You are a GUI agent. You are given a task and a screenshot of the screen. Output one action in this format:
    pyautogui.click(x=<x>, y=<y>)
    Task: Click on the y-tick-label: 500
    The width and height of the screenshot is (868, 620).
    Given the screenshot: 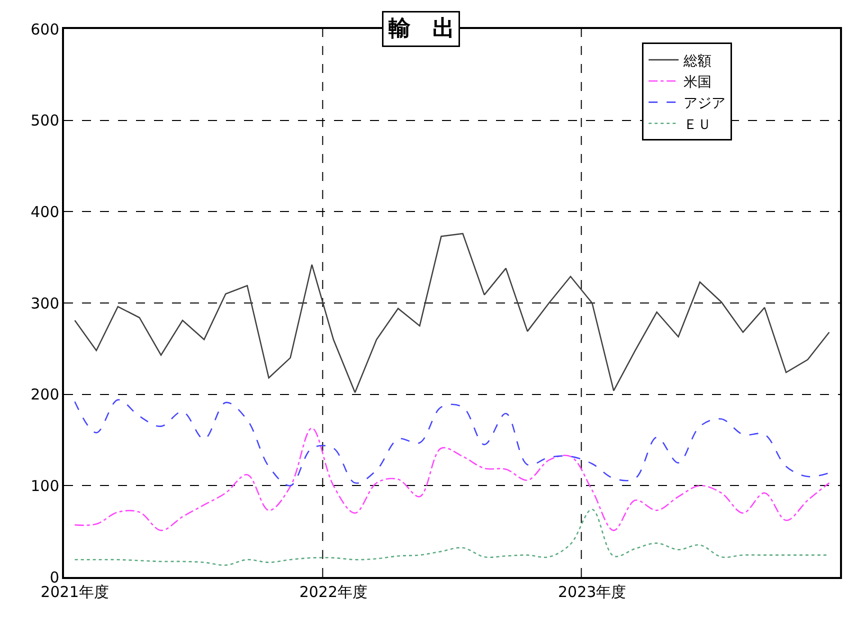 What is the action you would take?
    pyautogui.click(x=45, y=121)
    